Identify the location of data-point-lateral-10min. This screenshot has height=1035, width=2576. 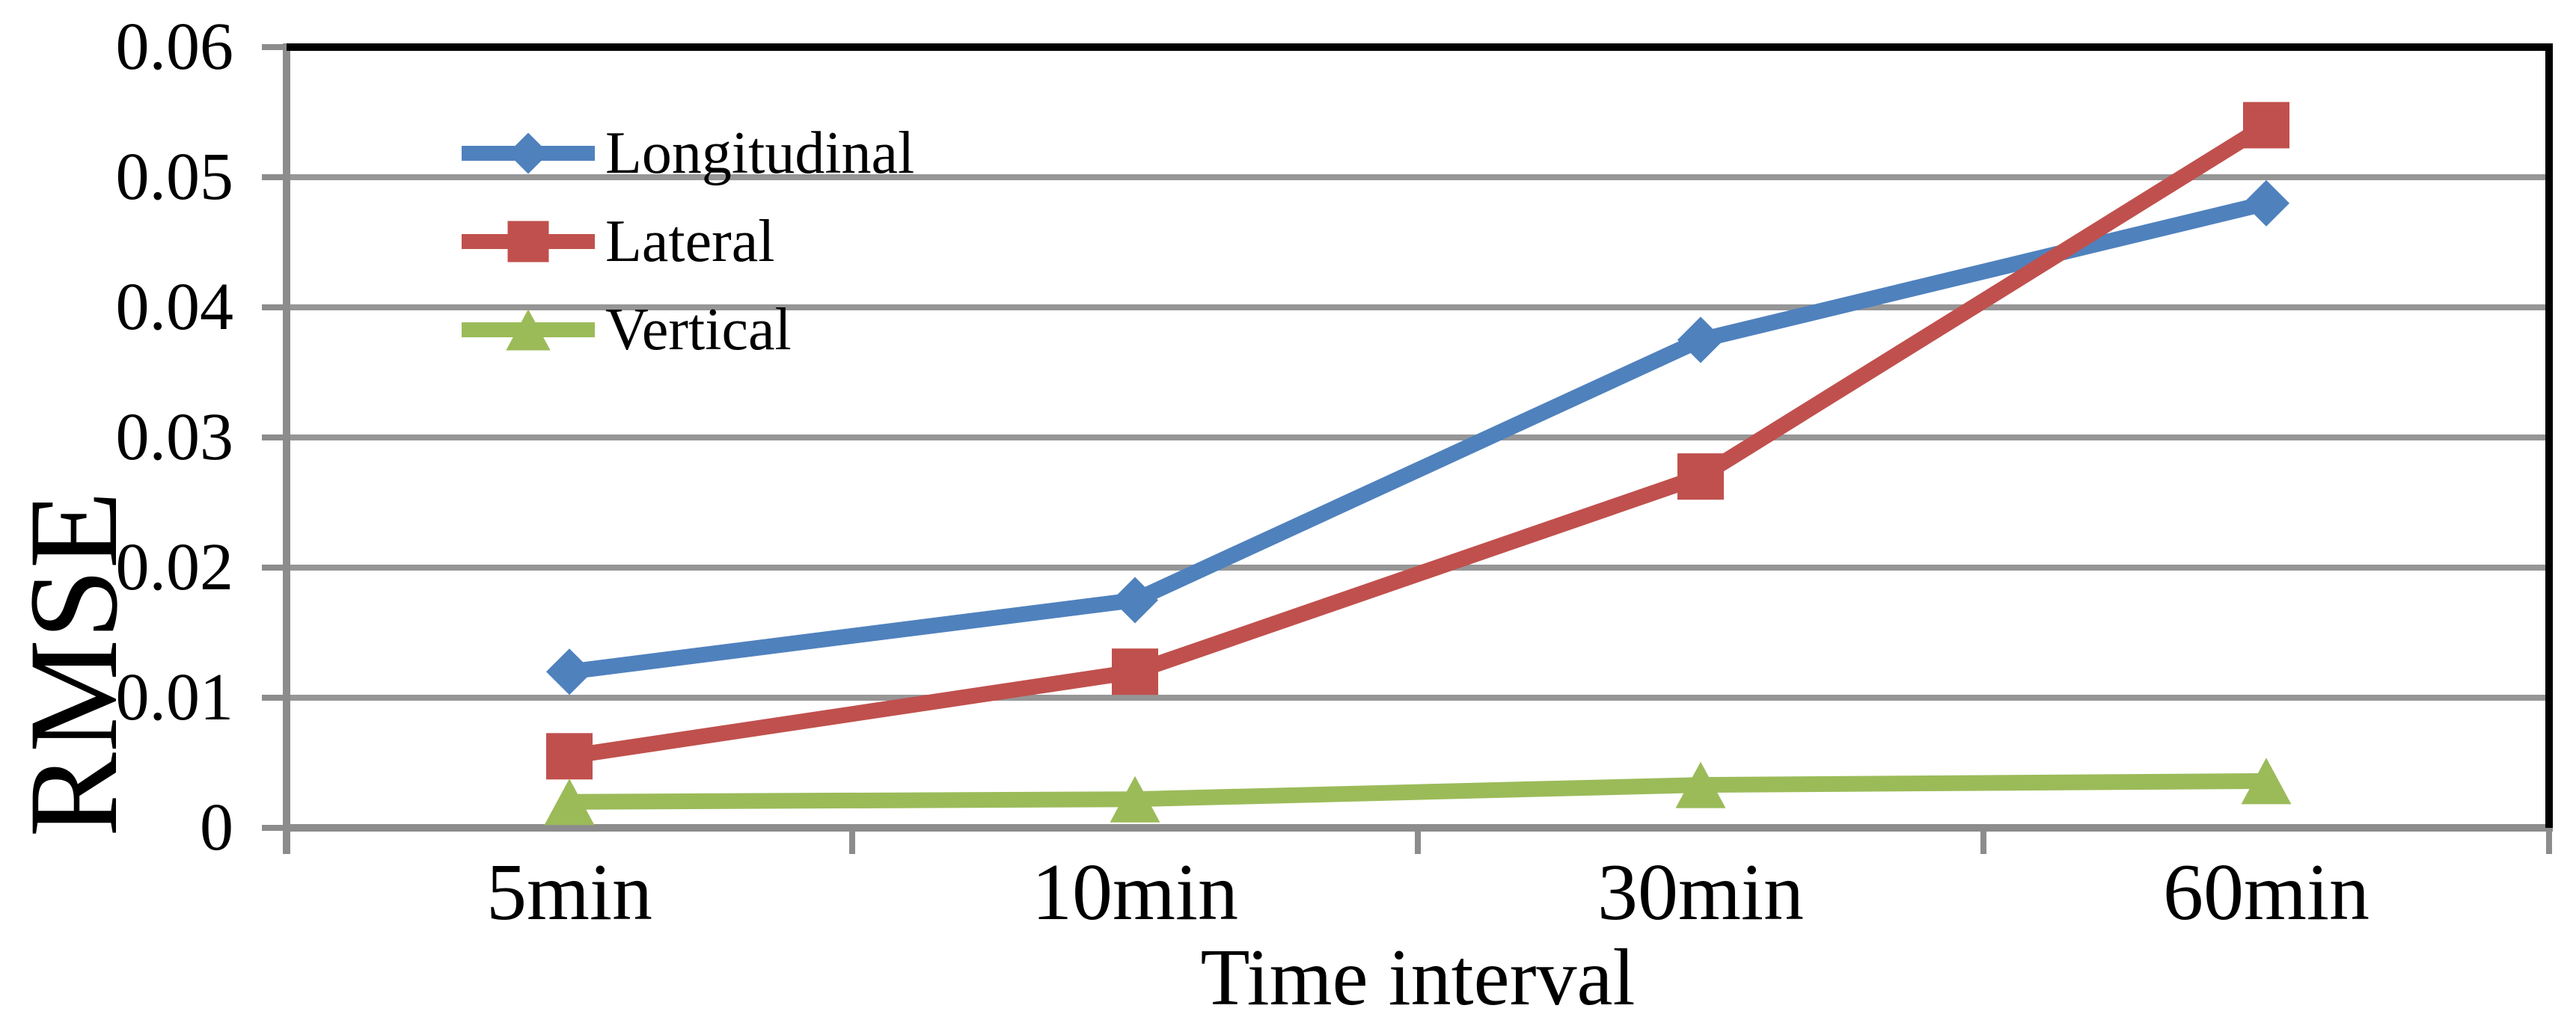
(1135, 671).